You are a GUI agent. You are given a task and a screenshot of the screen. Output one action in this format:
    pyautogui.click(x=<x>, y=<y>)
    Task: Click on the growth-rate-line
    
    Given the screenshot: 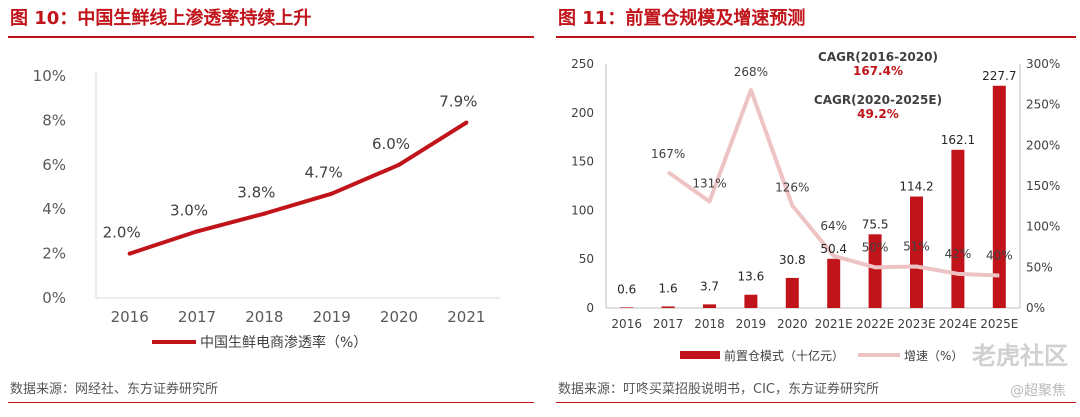 What is the action you would take?
    pyautogui.click(x=833, y=183)
    